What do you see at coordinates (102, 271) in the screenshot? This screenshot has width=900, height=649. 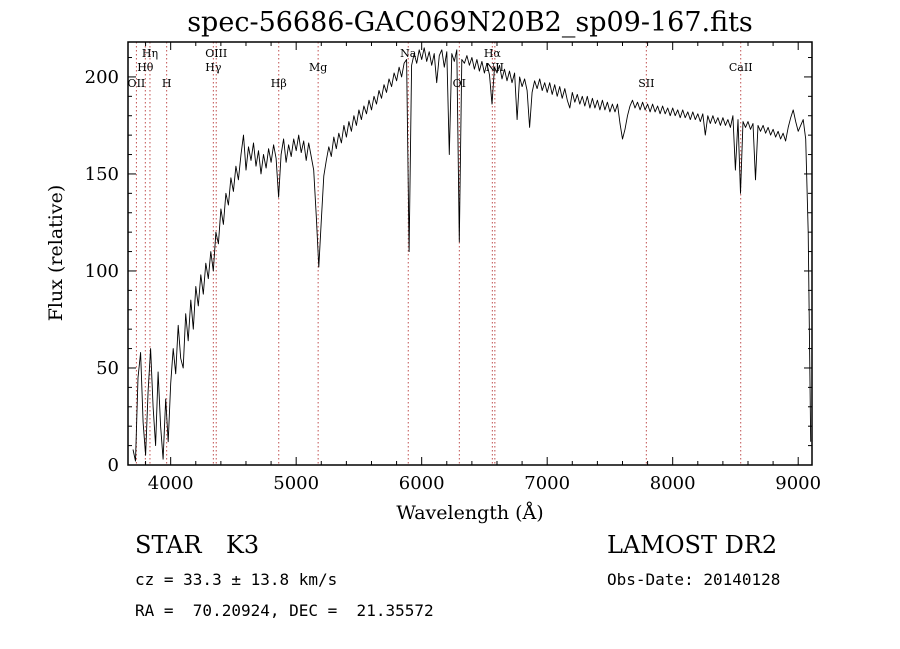 I see `y-tick-label: 100` at bounding box center [102, 271].